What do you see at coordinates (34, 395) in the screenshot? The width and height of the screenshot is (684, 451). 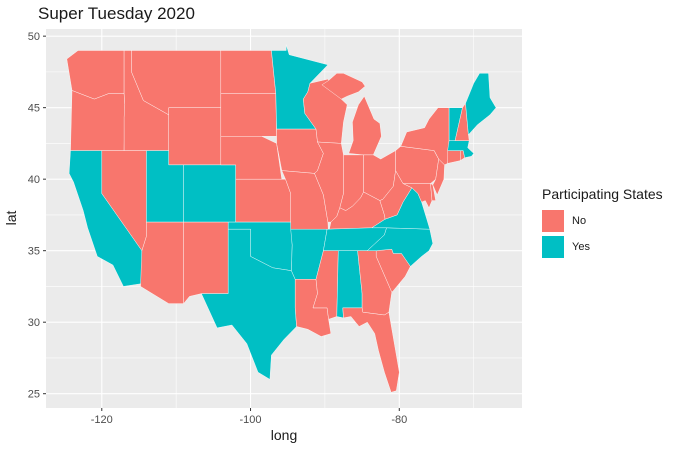 I see `y-tick-label: 25` at bounding box center [34, 395].